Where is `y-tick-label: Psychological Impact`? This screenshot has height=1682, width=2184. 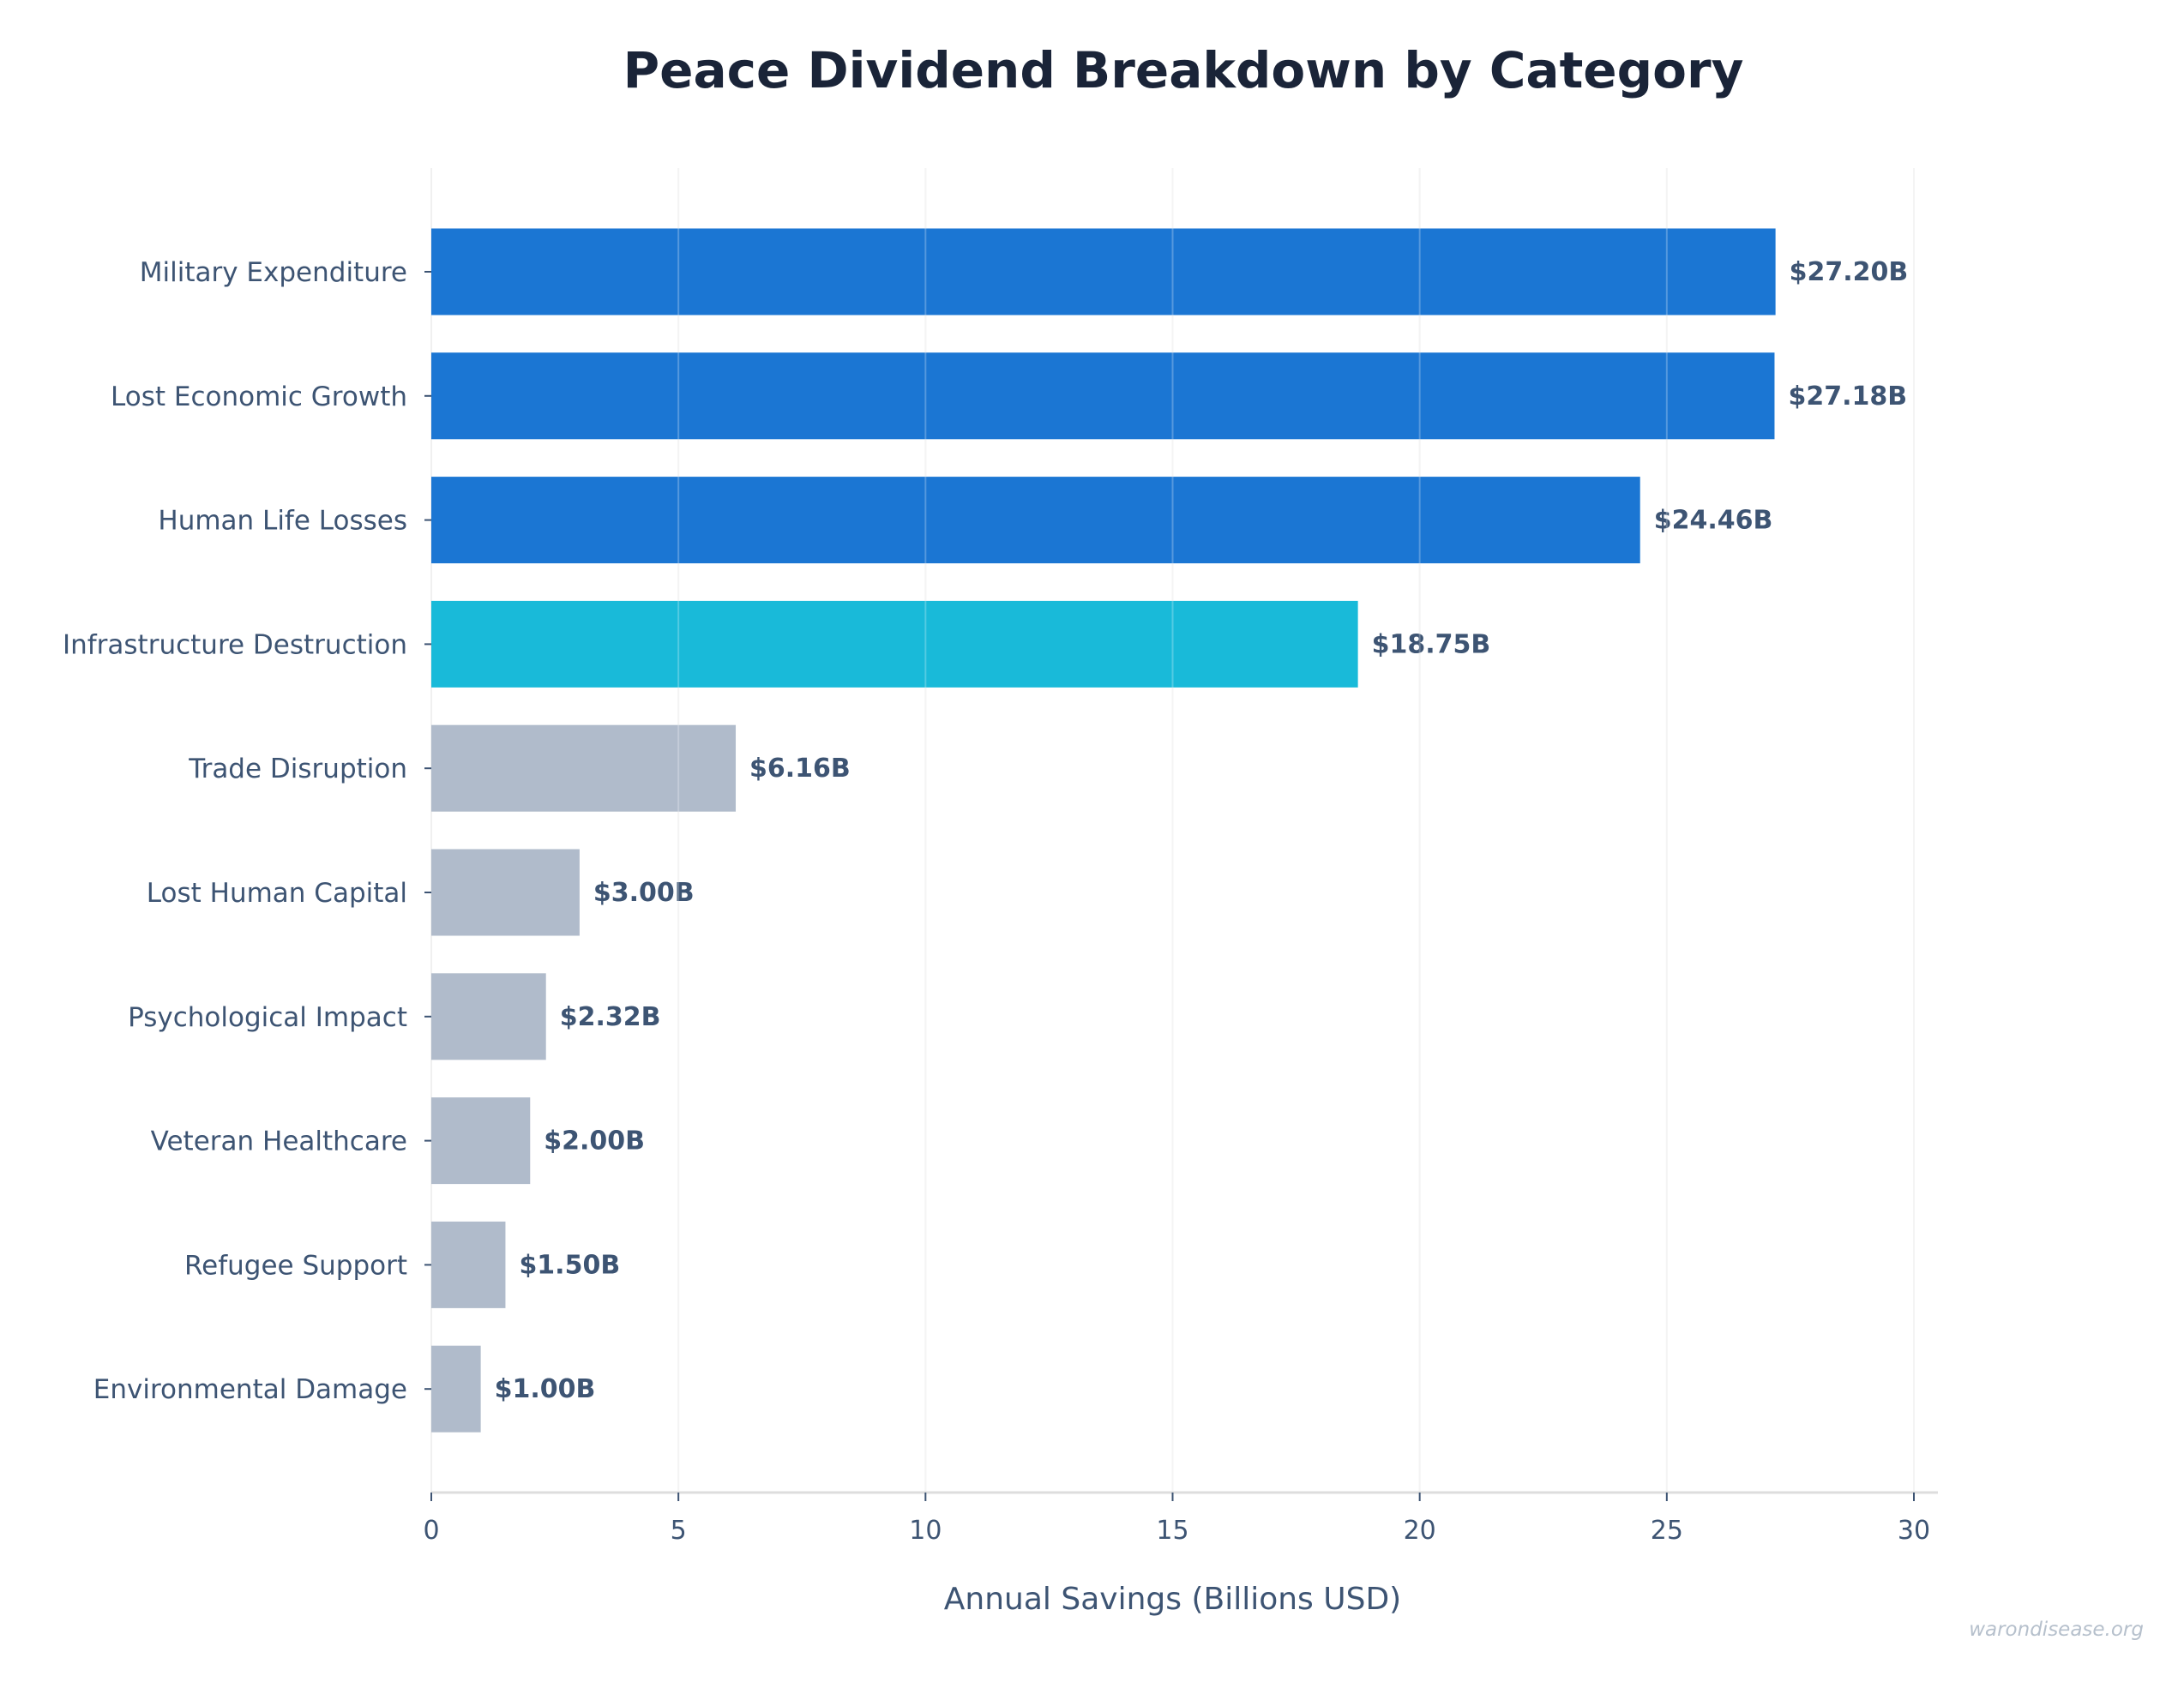 y-tick-label: Psychological Impact is located at coordinates (267, 1017).